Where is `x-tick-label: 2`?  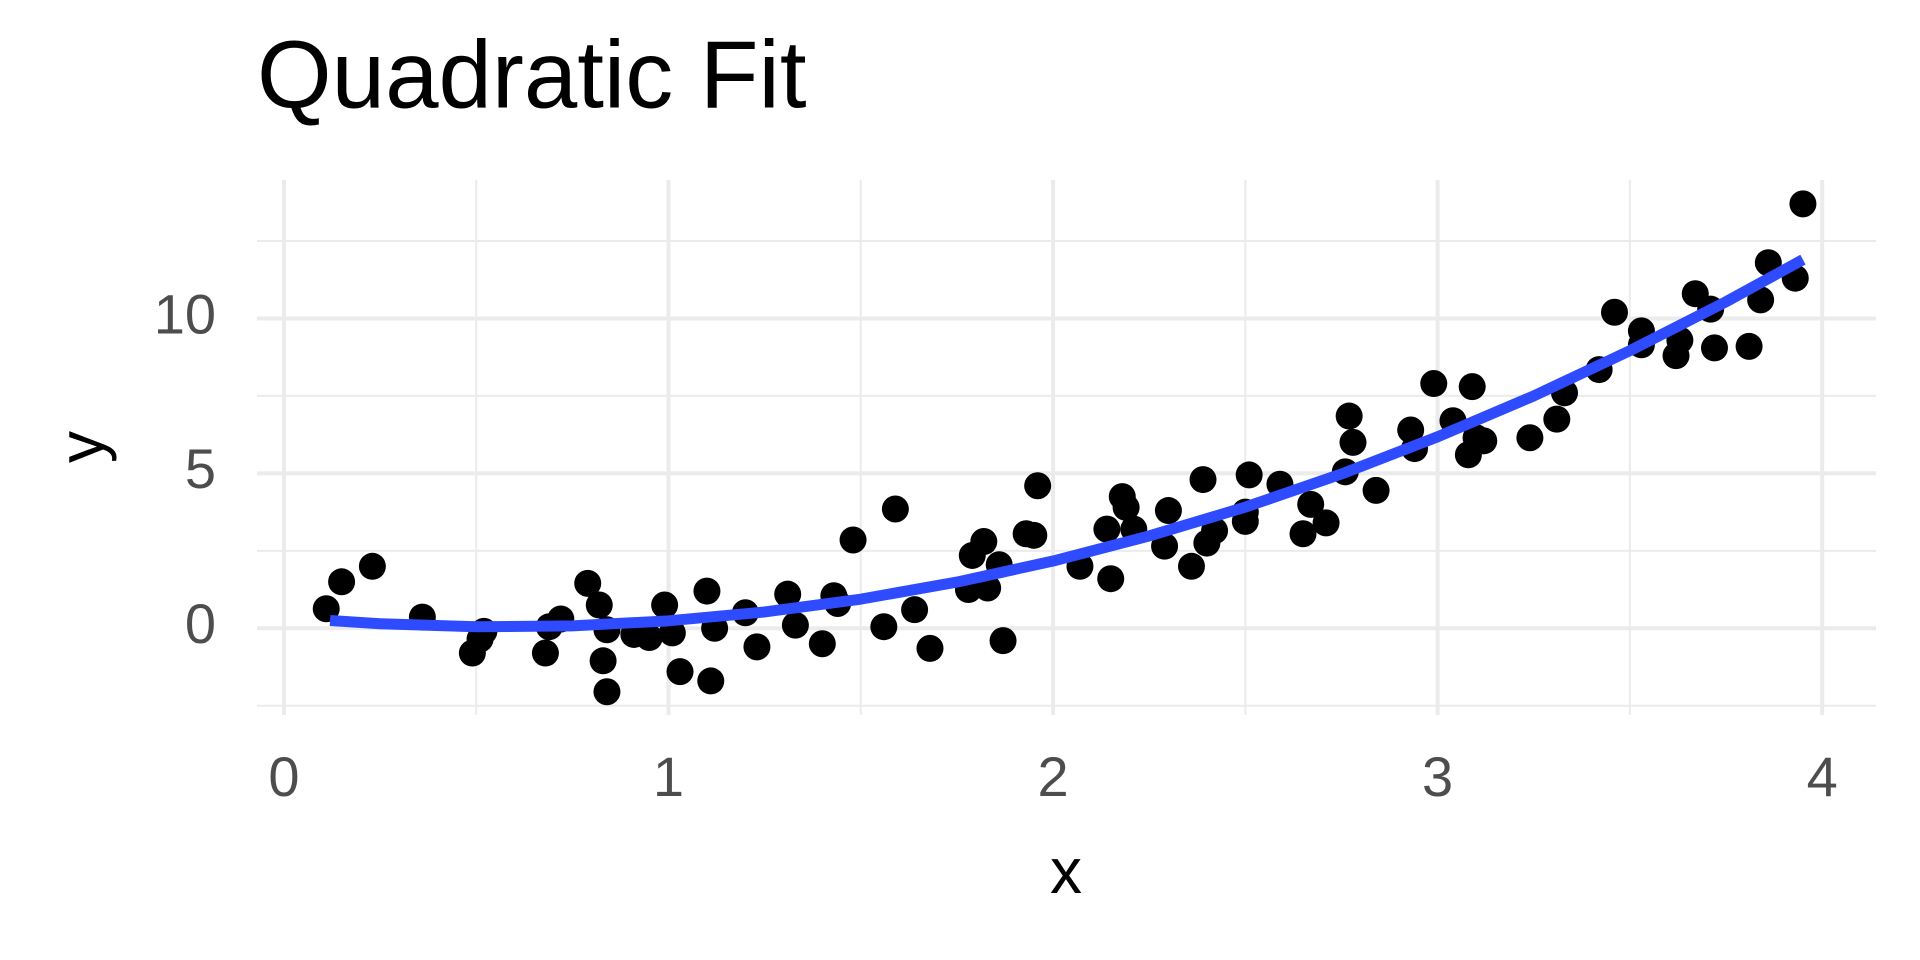 x-tick-label: 2 is located at coordinates (1052, 776).